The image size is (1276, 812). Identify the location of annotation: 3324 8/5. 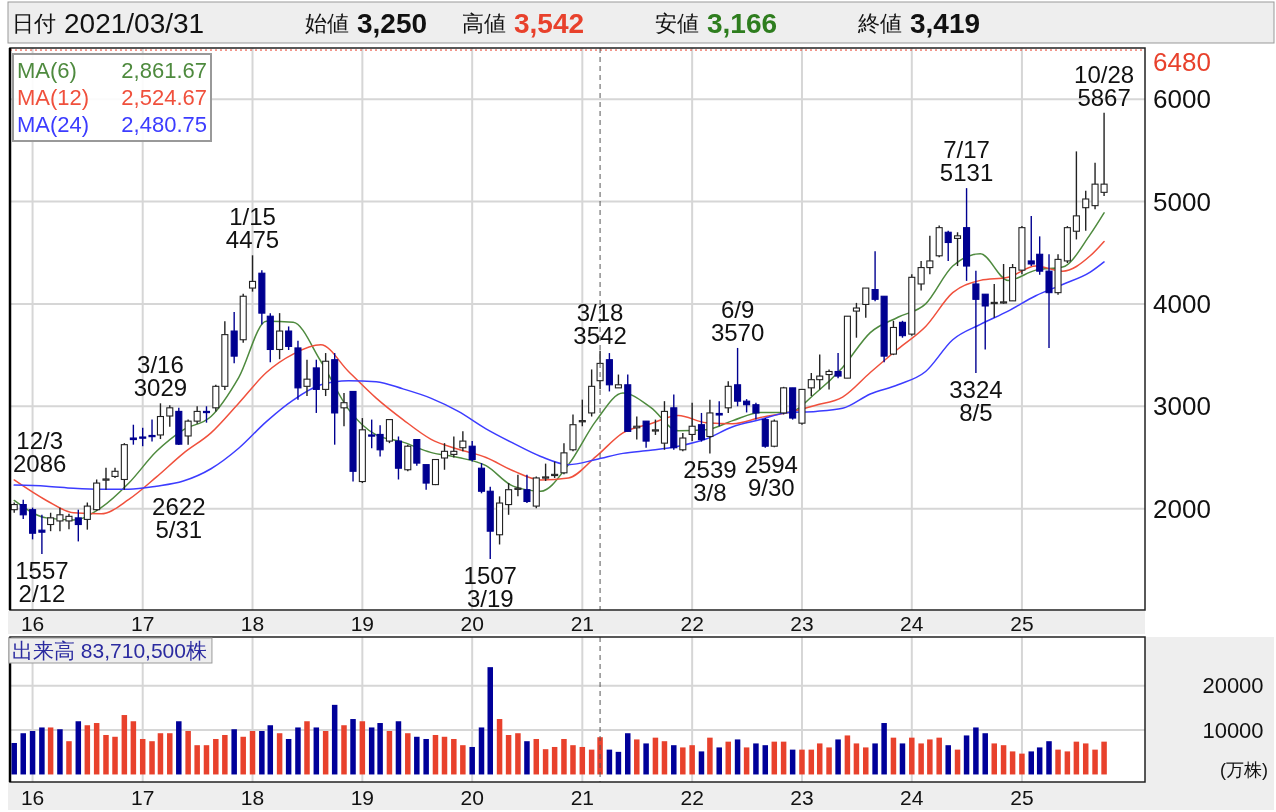
(976, 401).